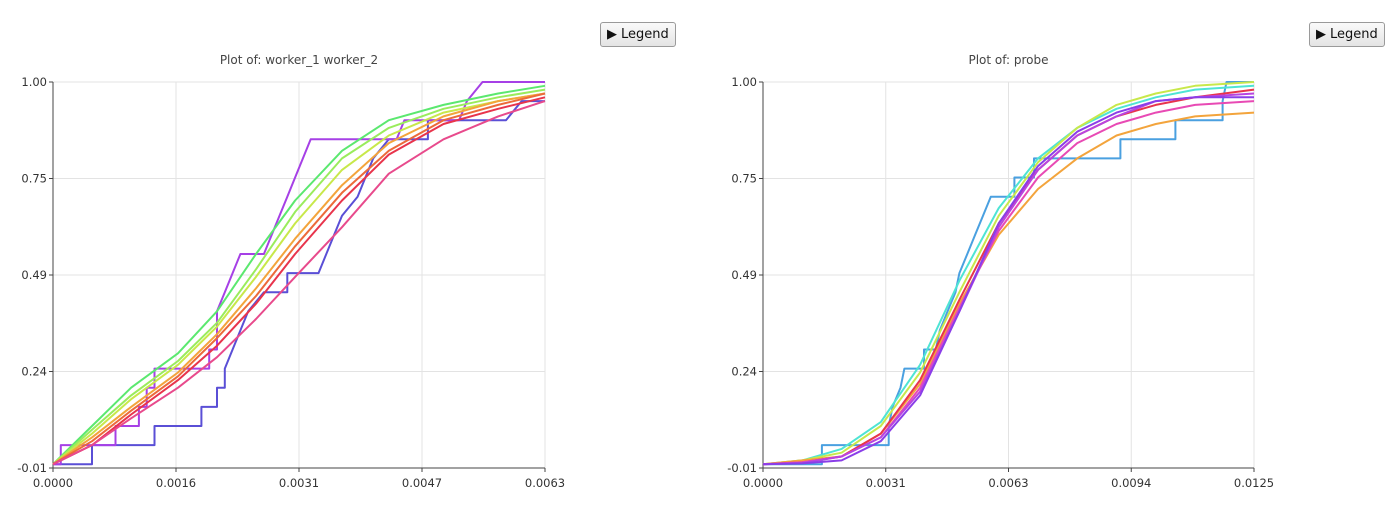 Image resolution: width=1387 pixels, height=507 pixels. What do you see at coordinates (176, 483) in the screenshot?
I see `x-tick-label: 0.0016` at bounding box center [176, 483].